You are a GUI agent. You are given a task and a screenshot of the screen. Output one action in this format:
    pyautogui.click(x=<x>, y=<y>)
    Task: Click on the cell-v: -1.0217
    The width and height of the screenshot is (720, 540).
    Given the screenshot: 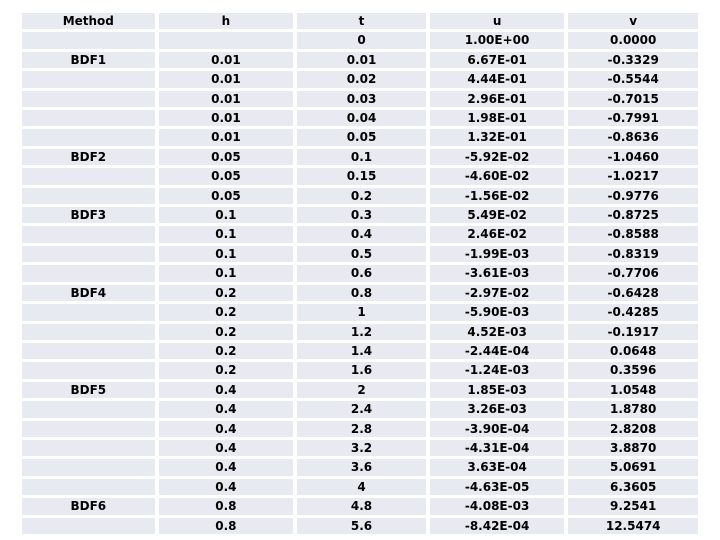 What is the action you would take?
    pyautogui.click(x=633, y=176)
    